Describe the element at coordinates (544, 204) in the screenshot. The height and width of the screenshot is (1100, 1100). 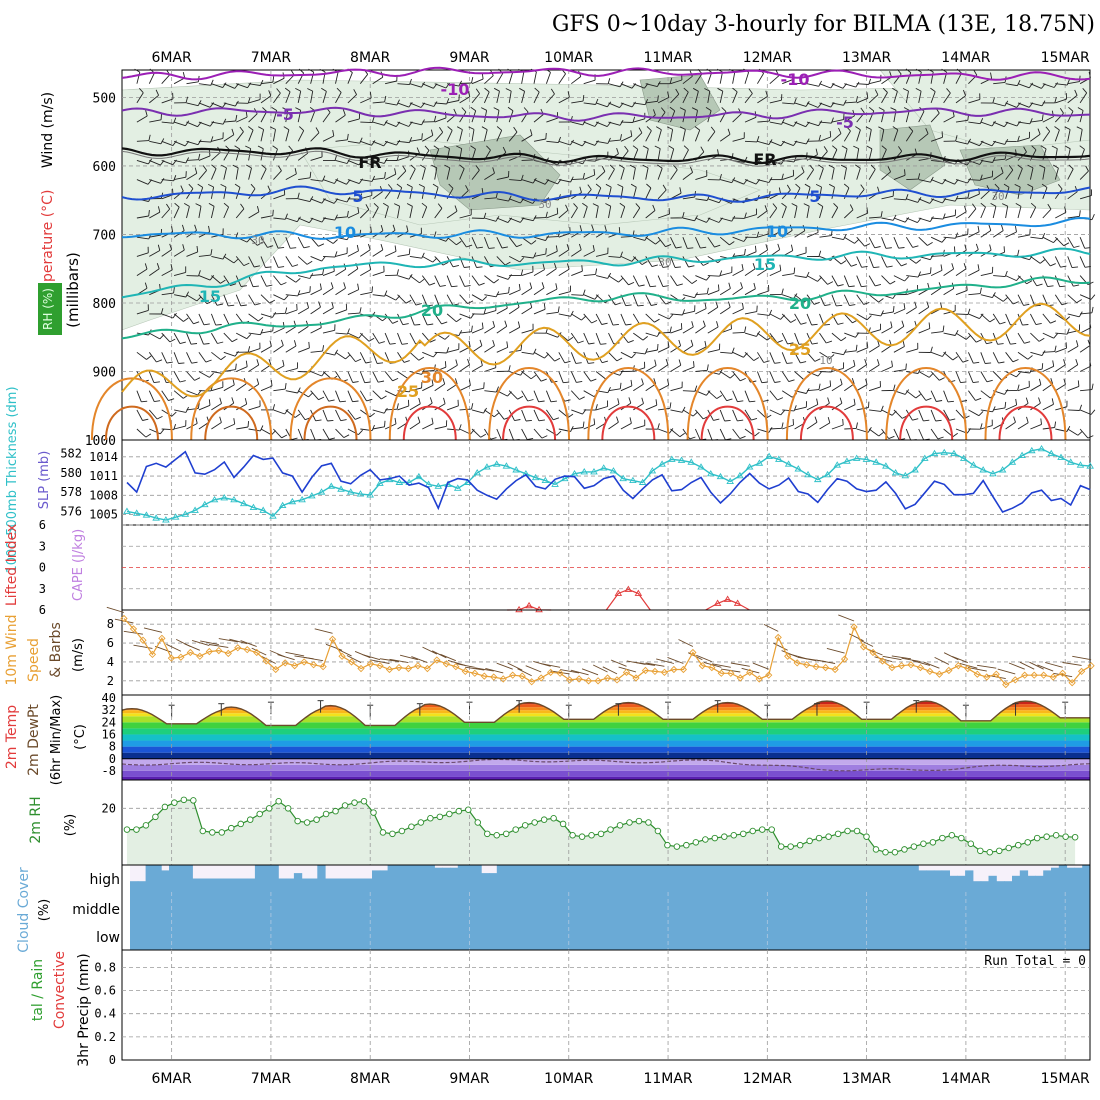
I see `rh-contour-label: 30` at that location.